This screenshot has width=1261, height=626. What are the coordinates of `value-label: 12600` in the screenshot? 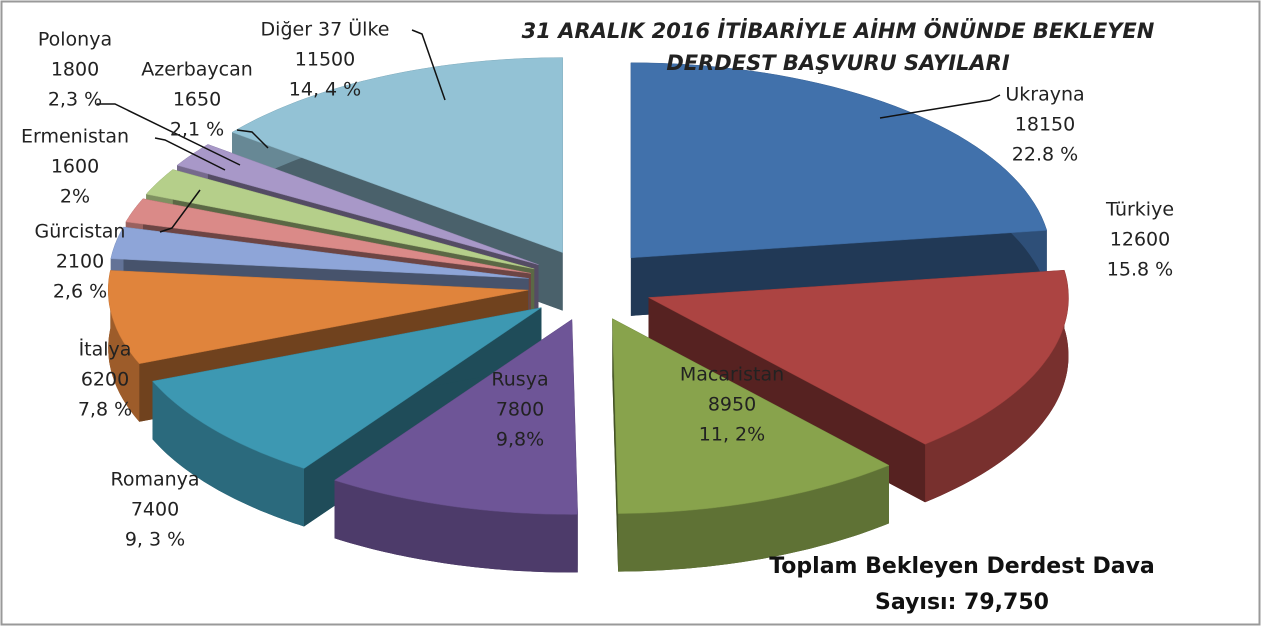 It's located at (1140, 240).